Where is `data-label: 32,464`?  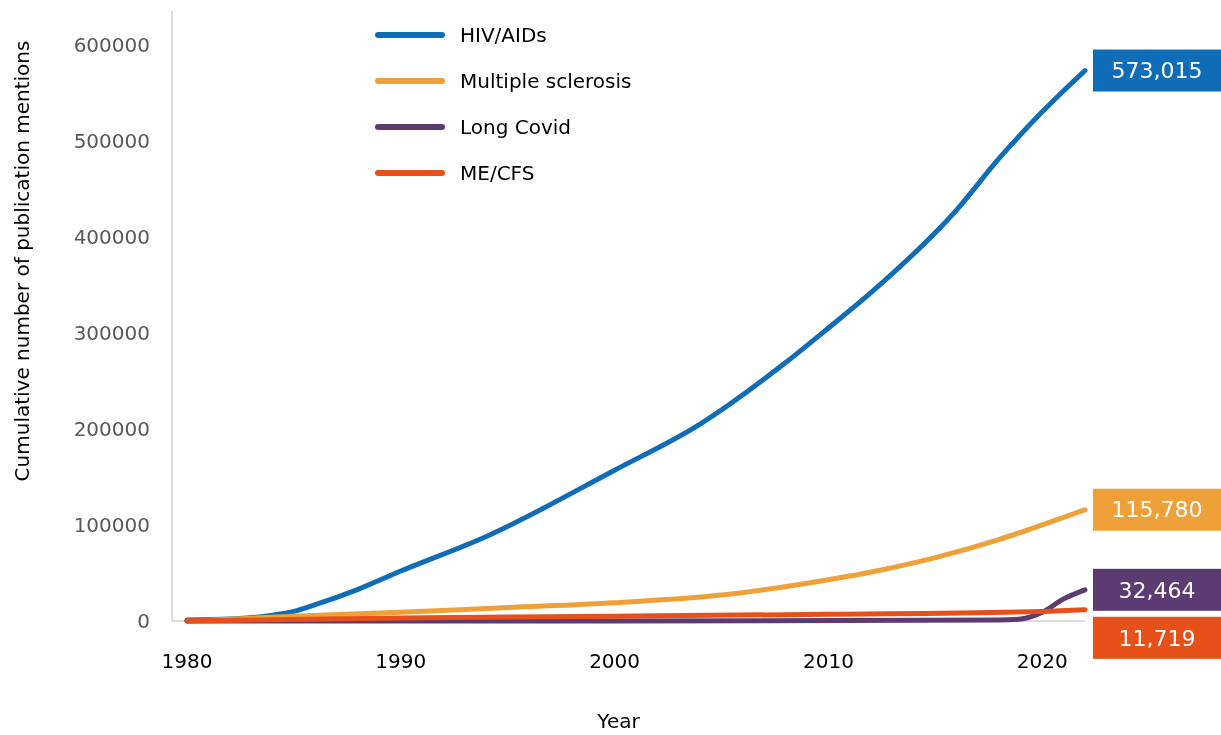
data-label: 32,464 is located at coordinates (1157, 590).